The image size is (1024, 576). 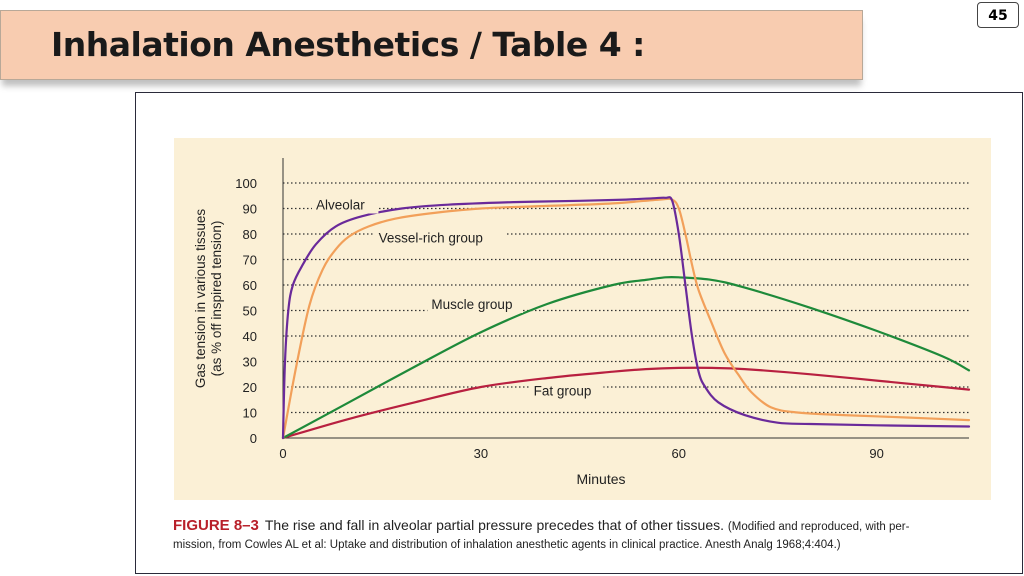 What do you see at coordinates (250, 311) in the screenshot?
I see `y-tick-label: 50` at bounding box center [250, 311].